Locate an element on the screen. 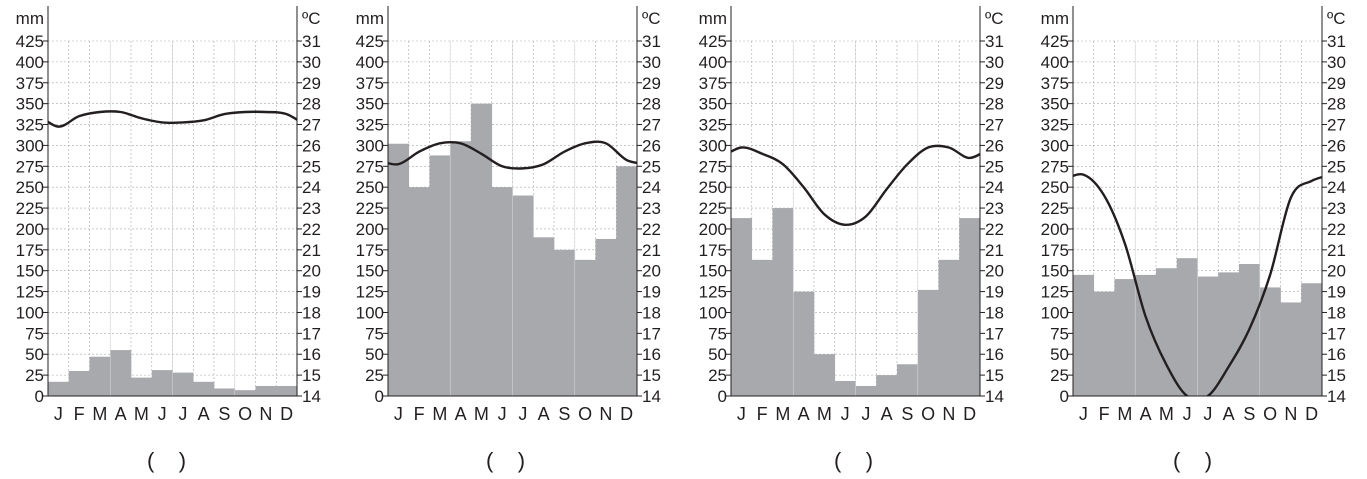 This screenshot has height=479, width=1367. month-label: A is located at coordinates (461, 414).